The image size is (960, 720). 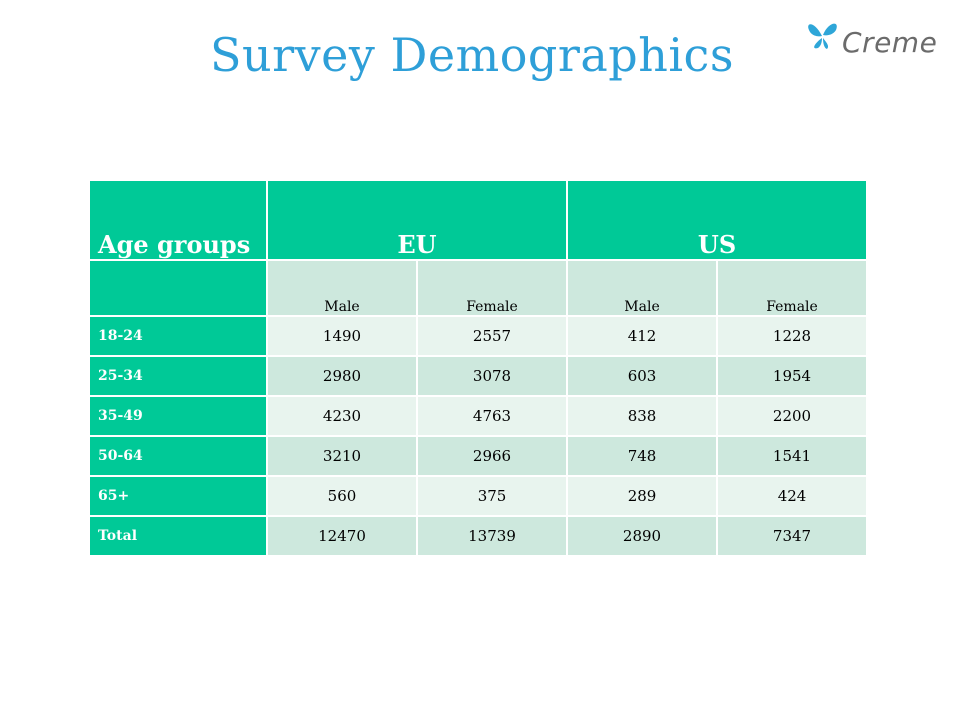 I want to click on age-group-label: 35-49, so click(x=178, y=416).